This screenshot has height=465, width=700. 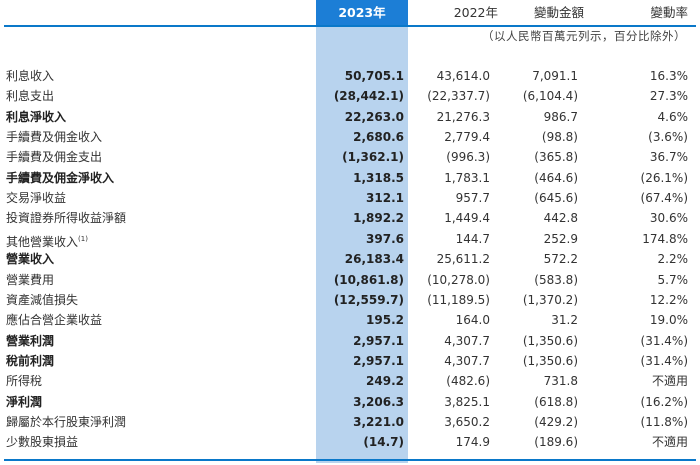 I want to click on table-row: 手續費及佣金收入 2,680.6 2,779.4 (98.8) (3.6%), so click(x=350, y=137).